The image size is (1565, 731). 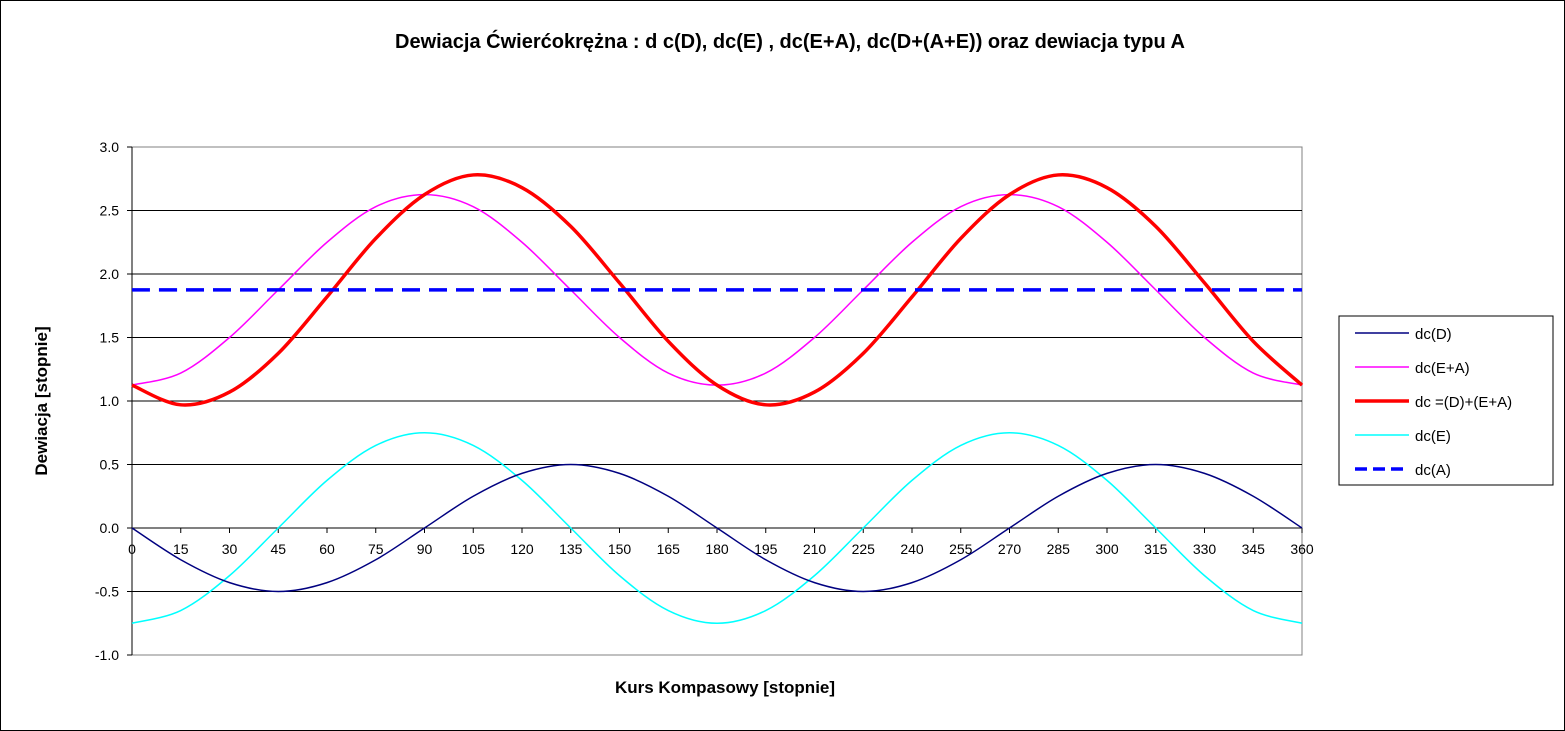 I want to click on x-tick-label-13: 195, so click(x=766, y=549).